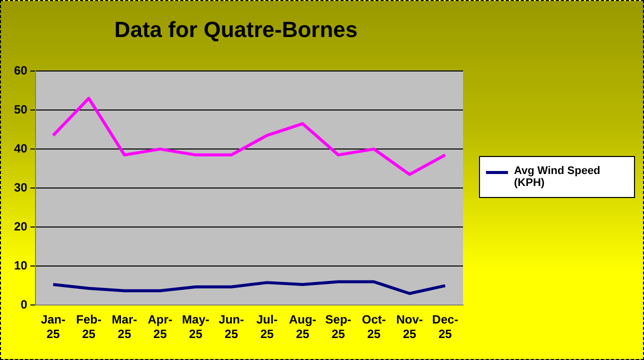 Image resolution: width=644 pixels, height=360 pixels. I want to click on y-tick-label: 0, so click(24, 305).